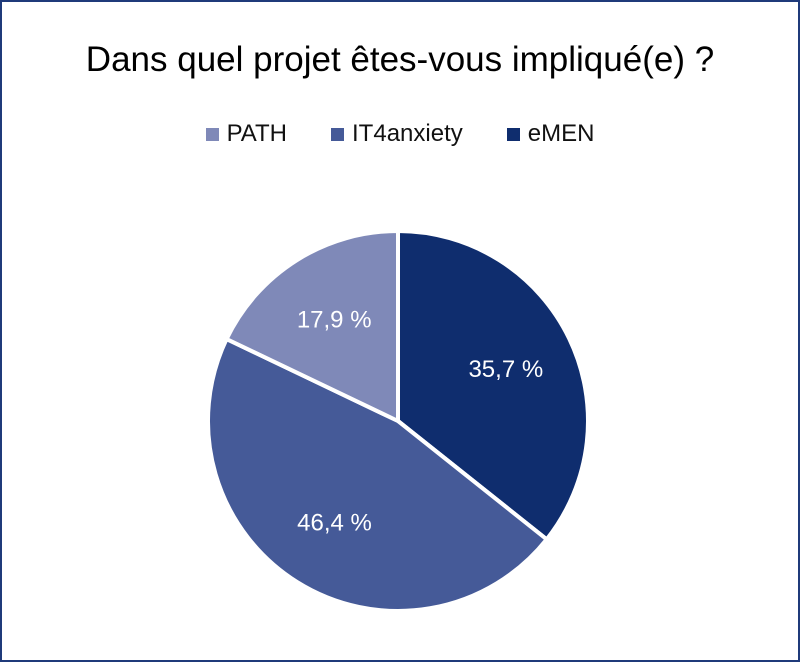  I want to click on legend-label-emen: eMEN, so click(561, 133).